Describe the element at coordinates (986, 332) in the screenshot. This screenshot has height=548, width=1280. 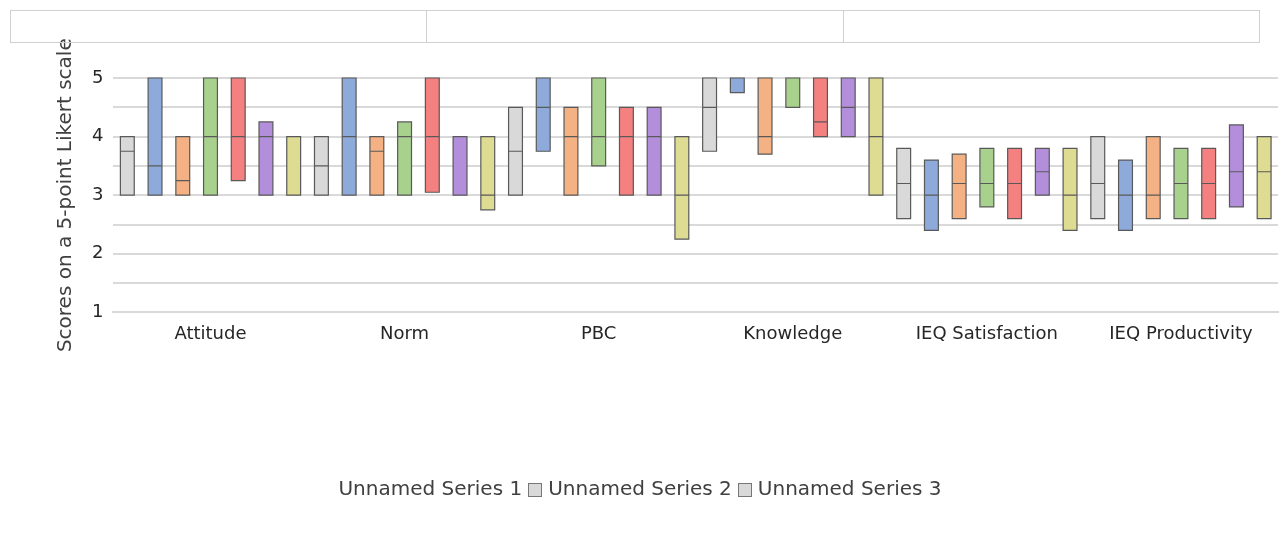
I see `x-tick-label: IEQ Satisfaction` at that location.